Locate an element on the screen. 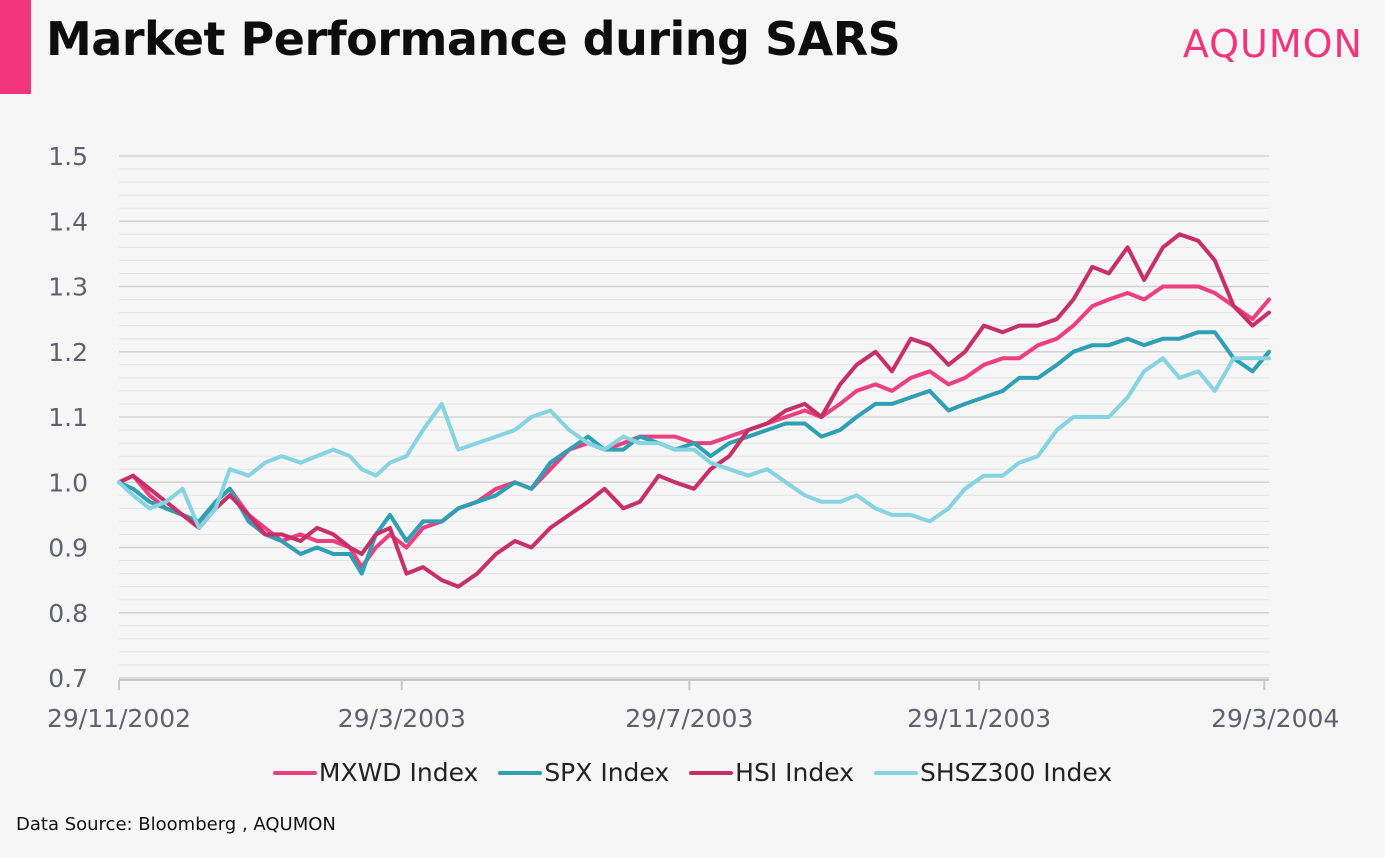 This screenshot has width=1385, height=858. legend-label: SHSZ300 Index is located at coordinates (1016, 772).